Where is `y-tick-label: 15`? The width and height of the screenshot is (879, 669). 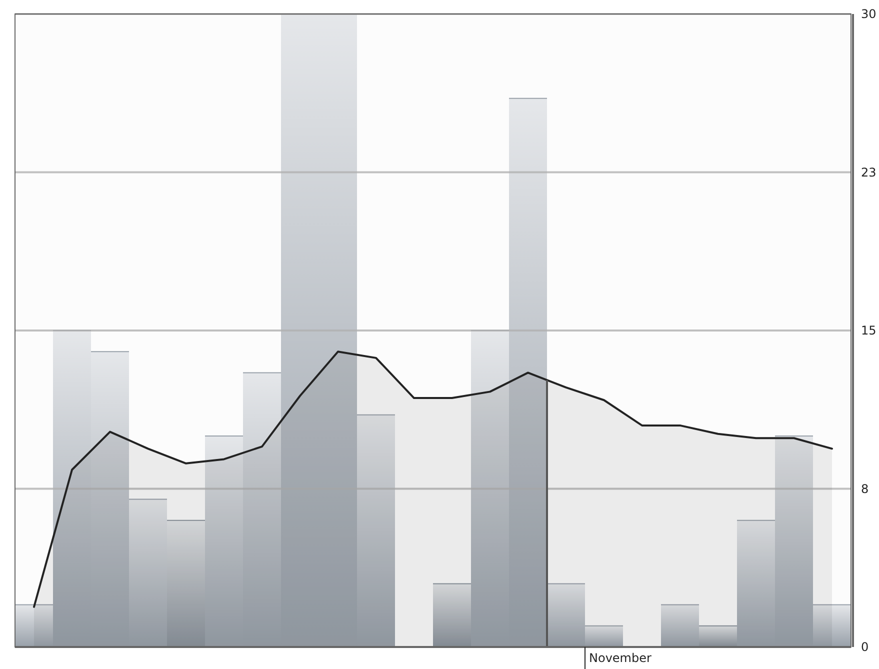
y-tick-label: 15 is located at coordinates (868, 331).